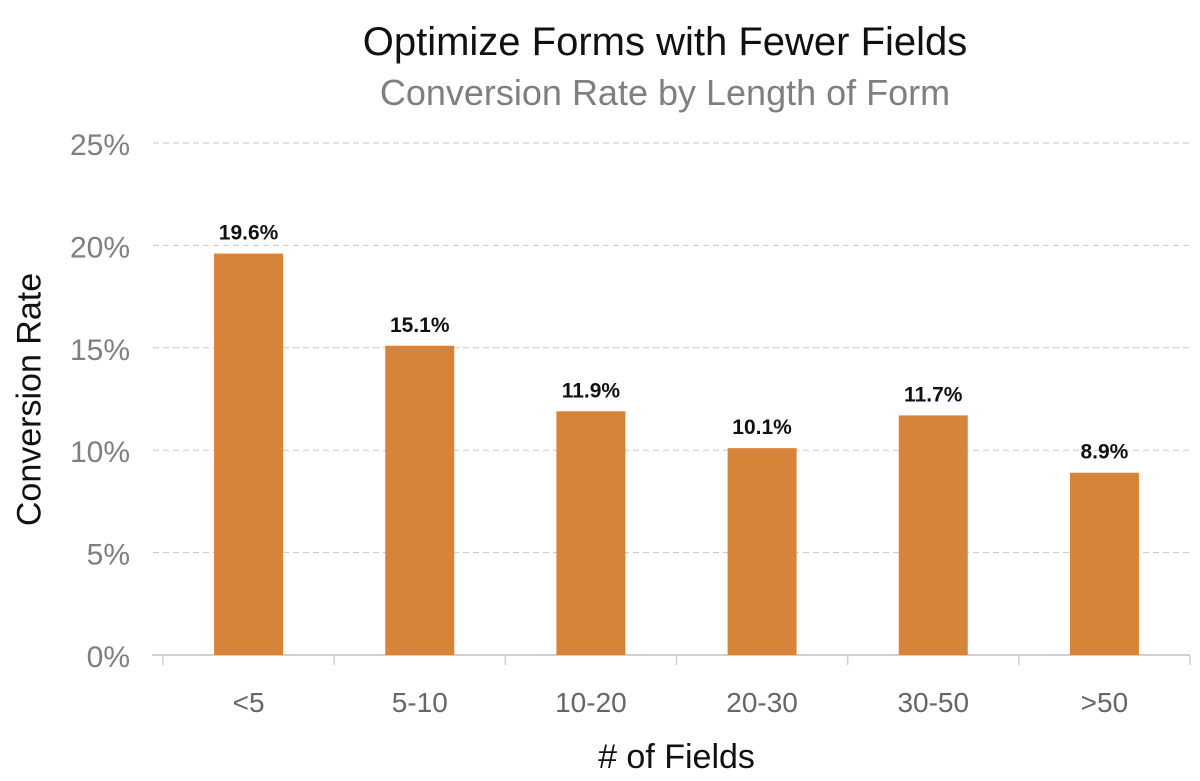 This screenshot has width=1200, height=781. What do you see at coordinates (100, 247) in the screenshot?
I see `y-tick-label: 20%` at bounding box center [100, 247].